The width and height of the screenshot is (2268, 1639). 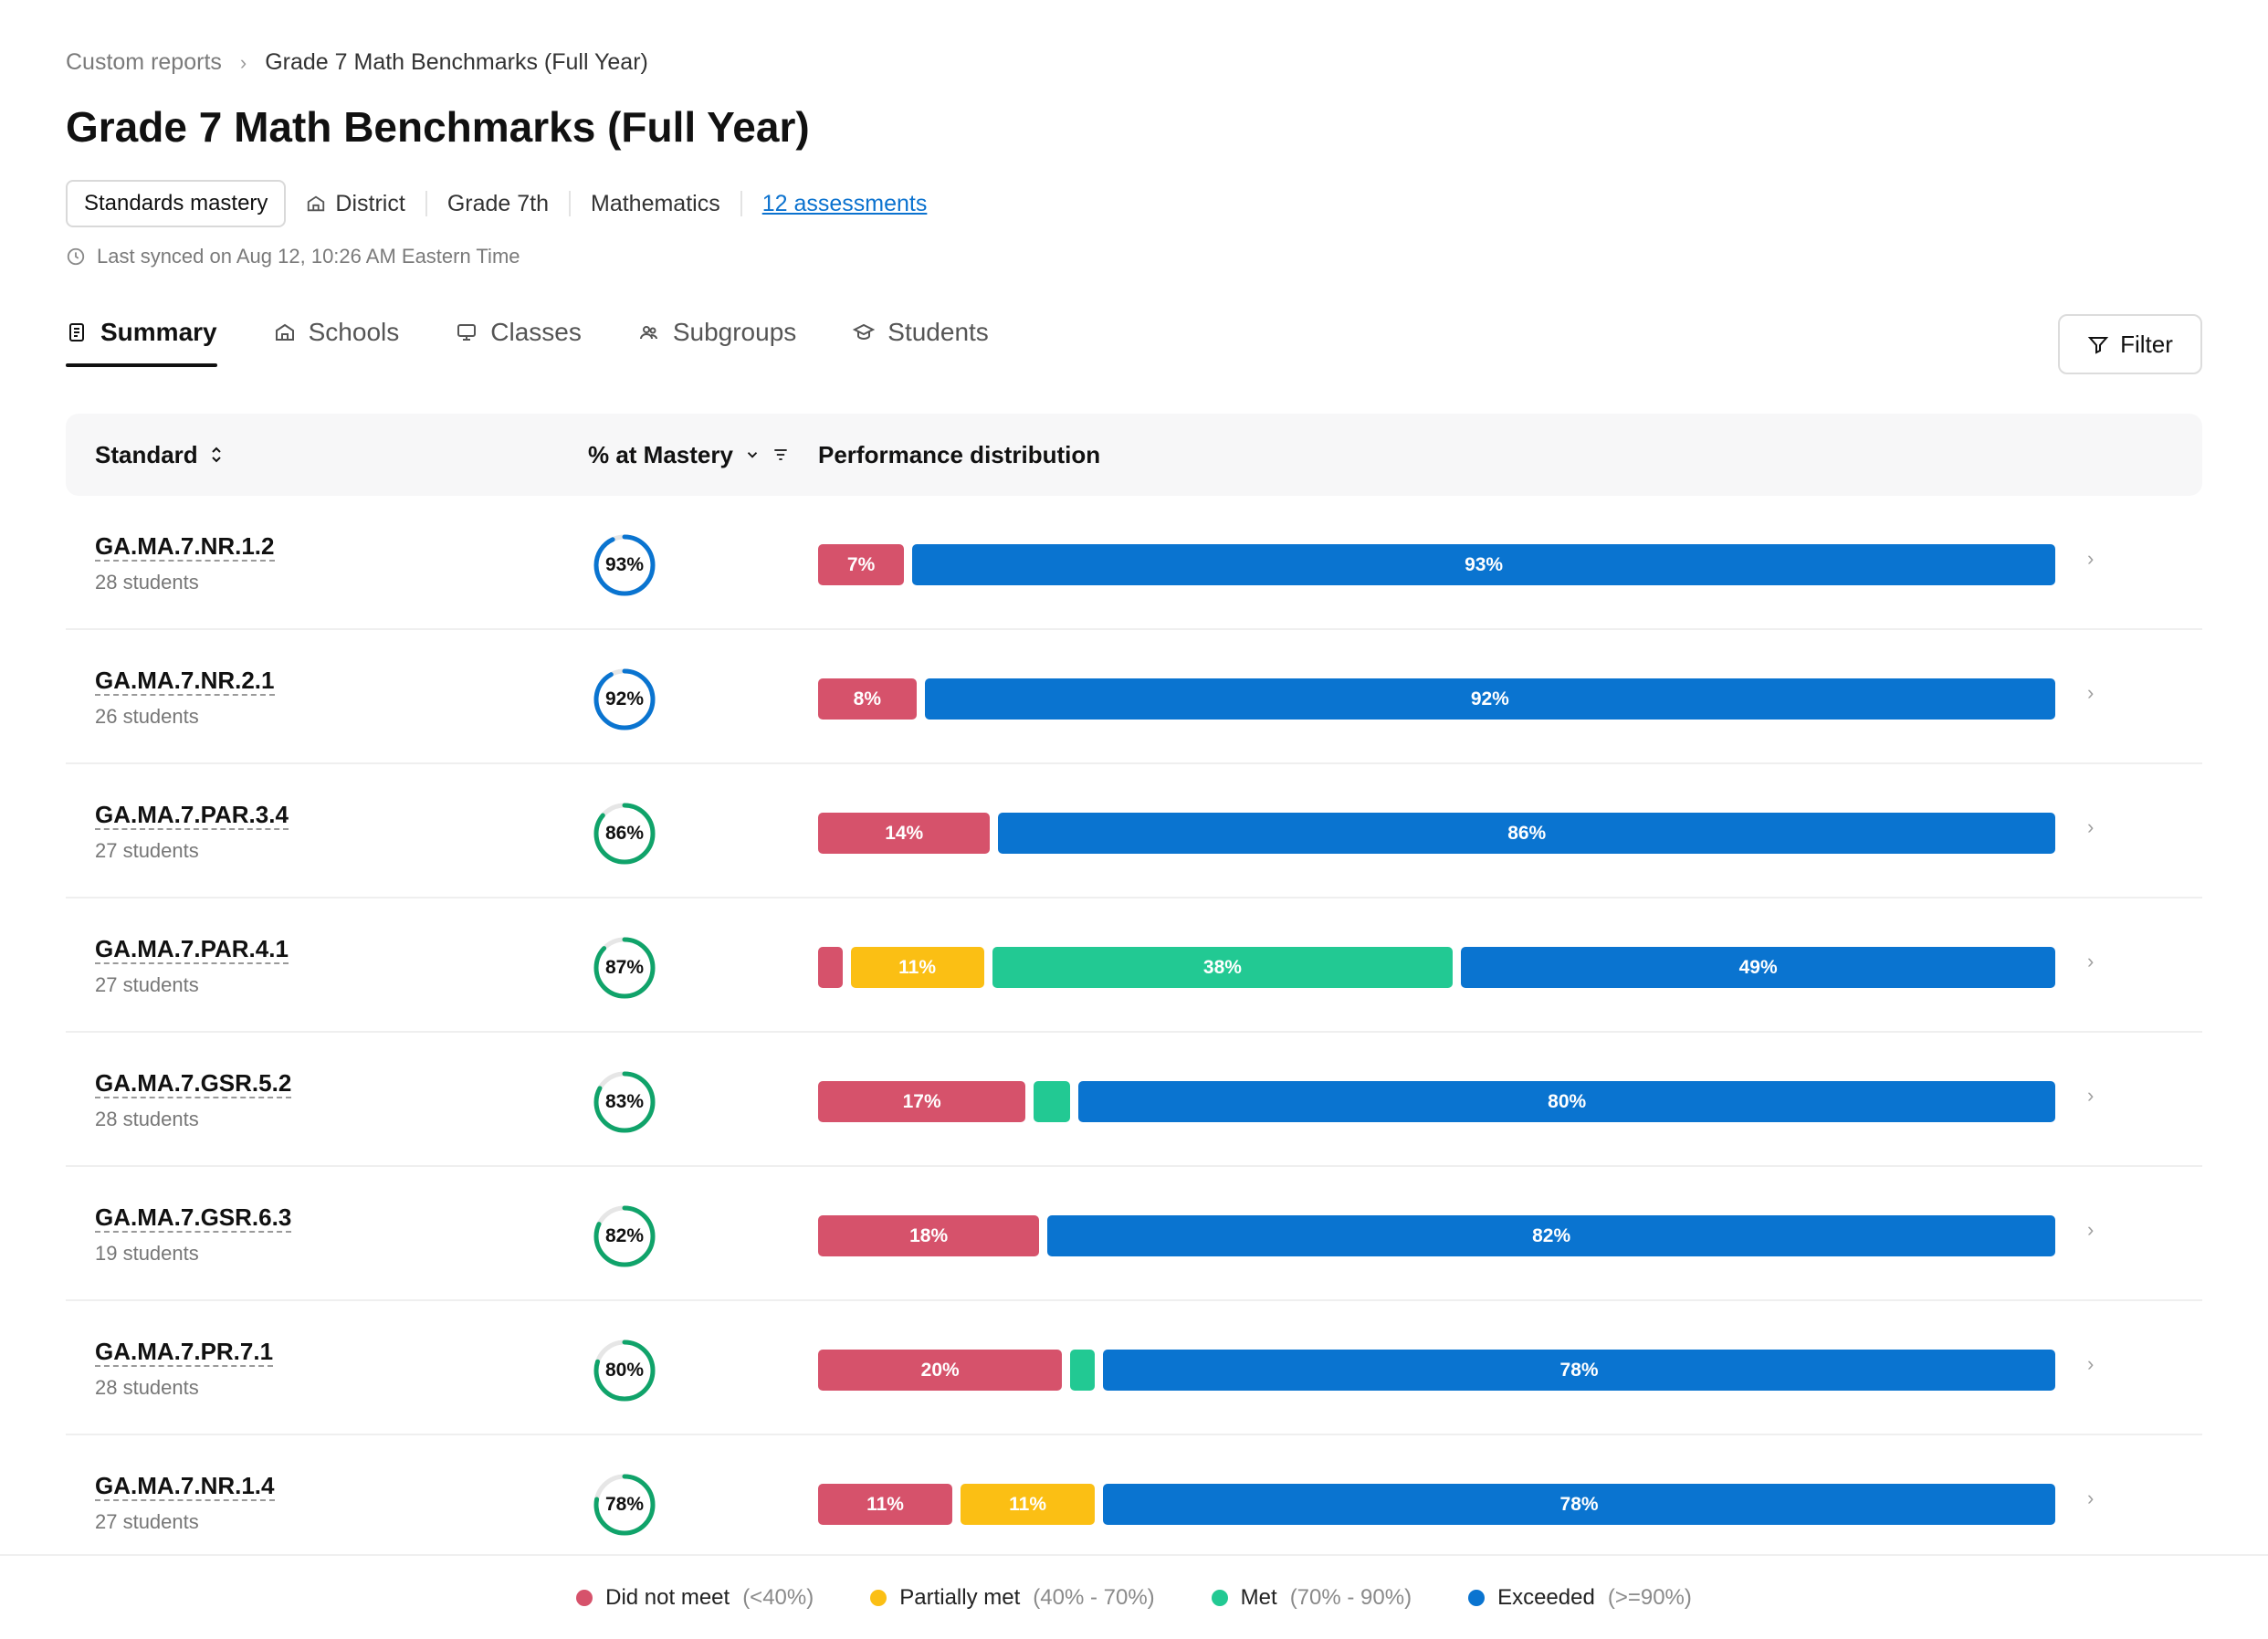 I want to click on standard-code: GA.MA.7.NR.2.1, so click(x=185, y=681).